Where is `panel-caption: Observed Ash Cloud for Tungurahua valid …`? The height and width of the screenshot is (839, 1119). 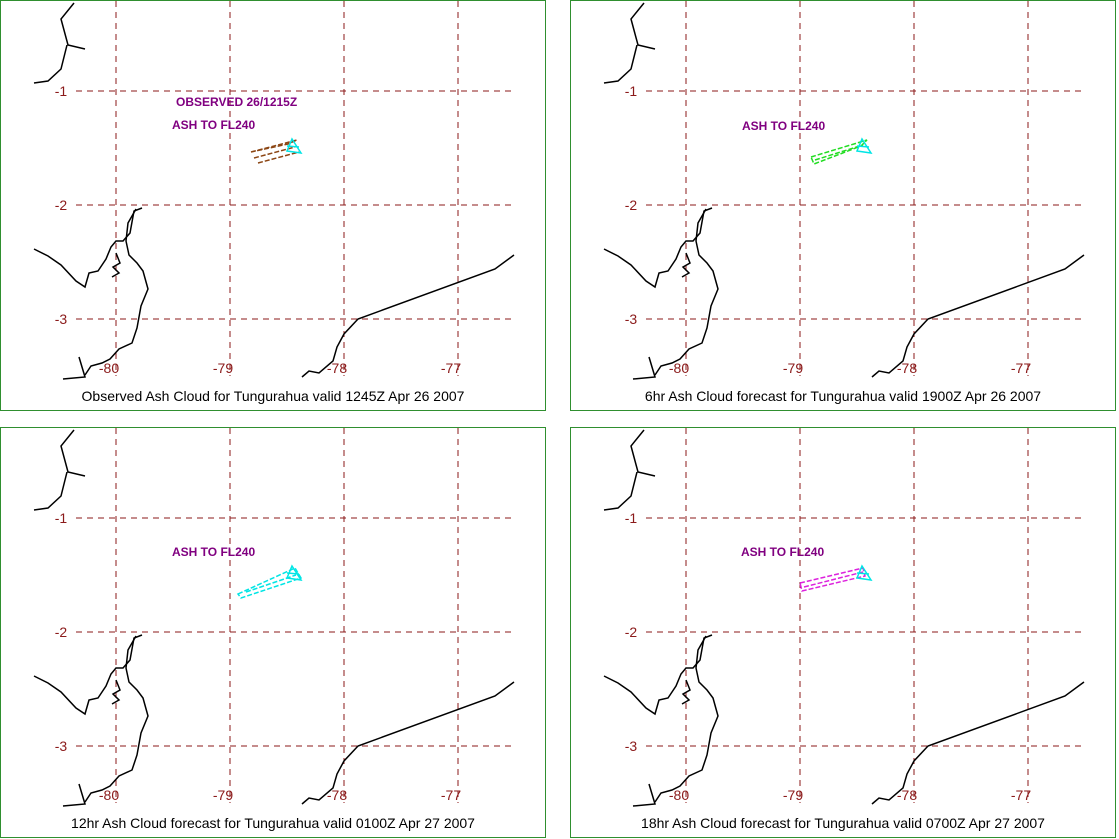 panel-caption: Observed Ash Cloud for Tungurahua valid … is located at coordinates (273, 396).